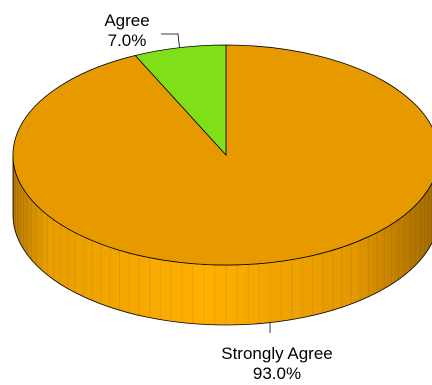  What do you see at coordinates (277, 373) in the screenshot?
I see `data-label-strongly-agree-value: 93.0%` at bounding box center [277, 373].